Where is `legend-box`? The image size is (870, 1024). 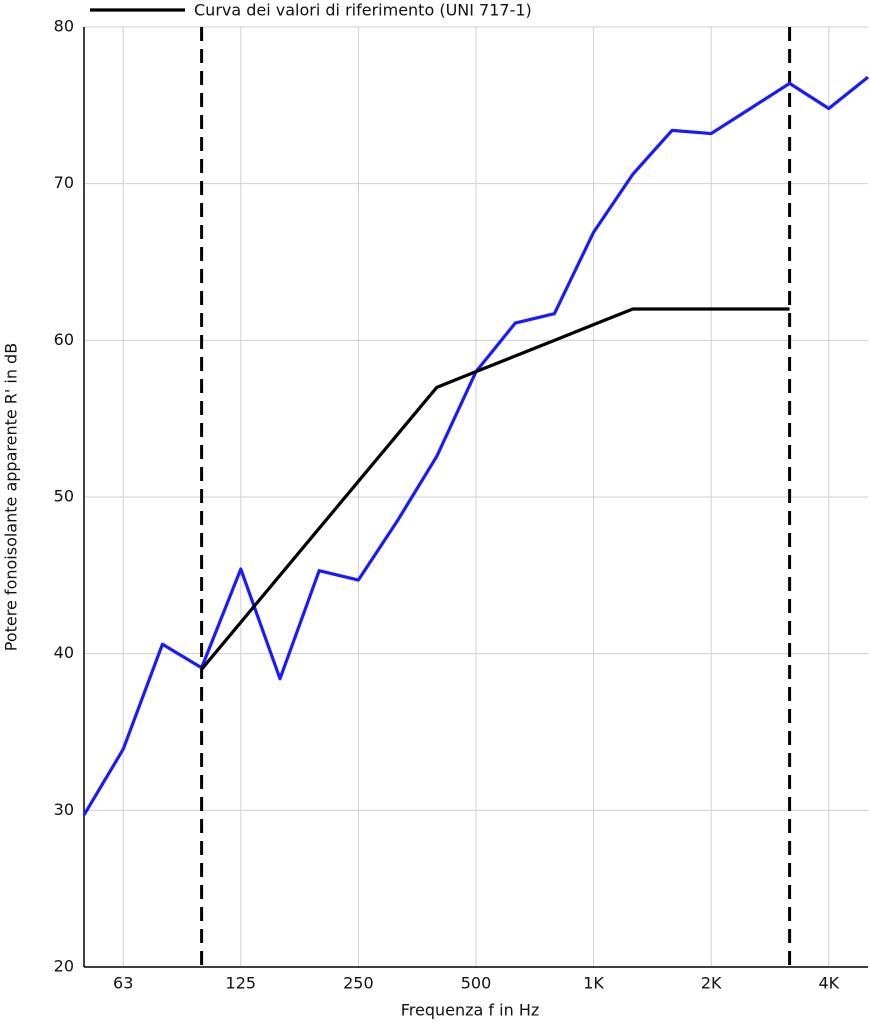
legend-box is located at coordinates (319, 11).